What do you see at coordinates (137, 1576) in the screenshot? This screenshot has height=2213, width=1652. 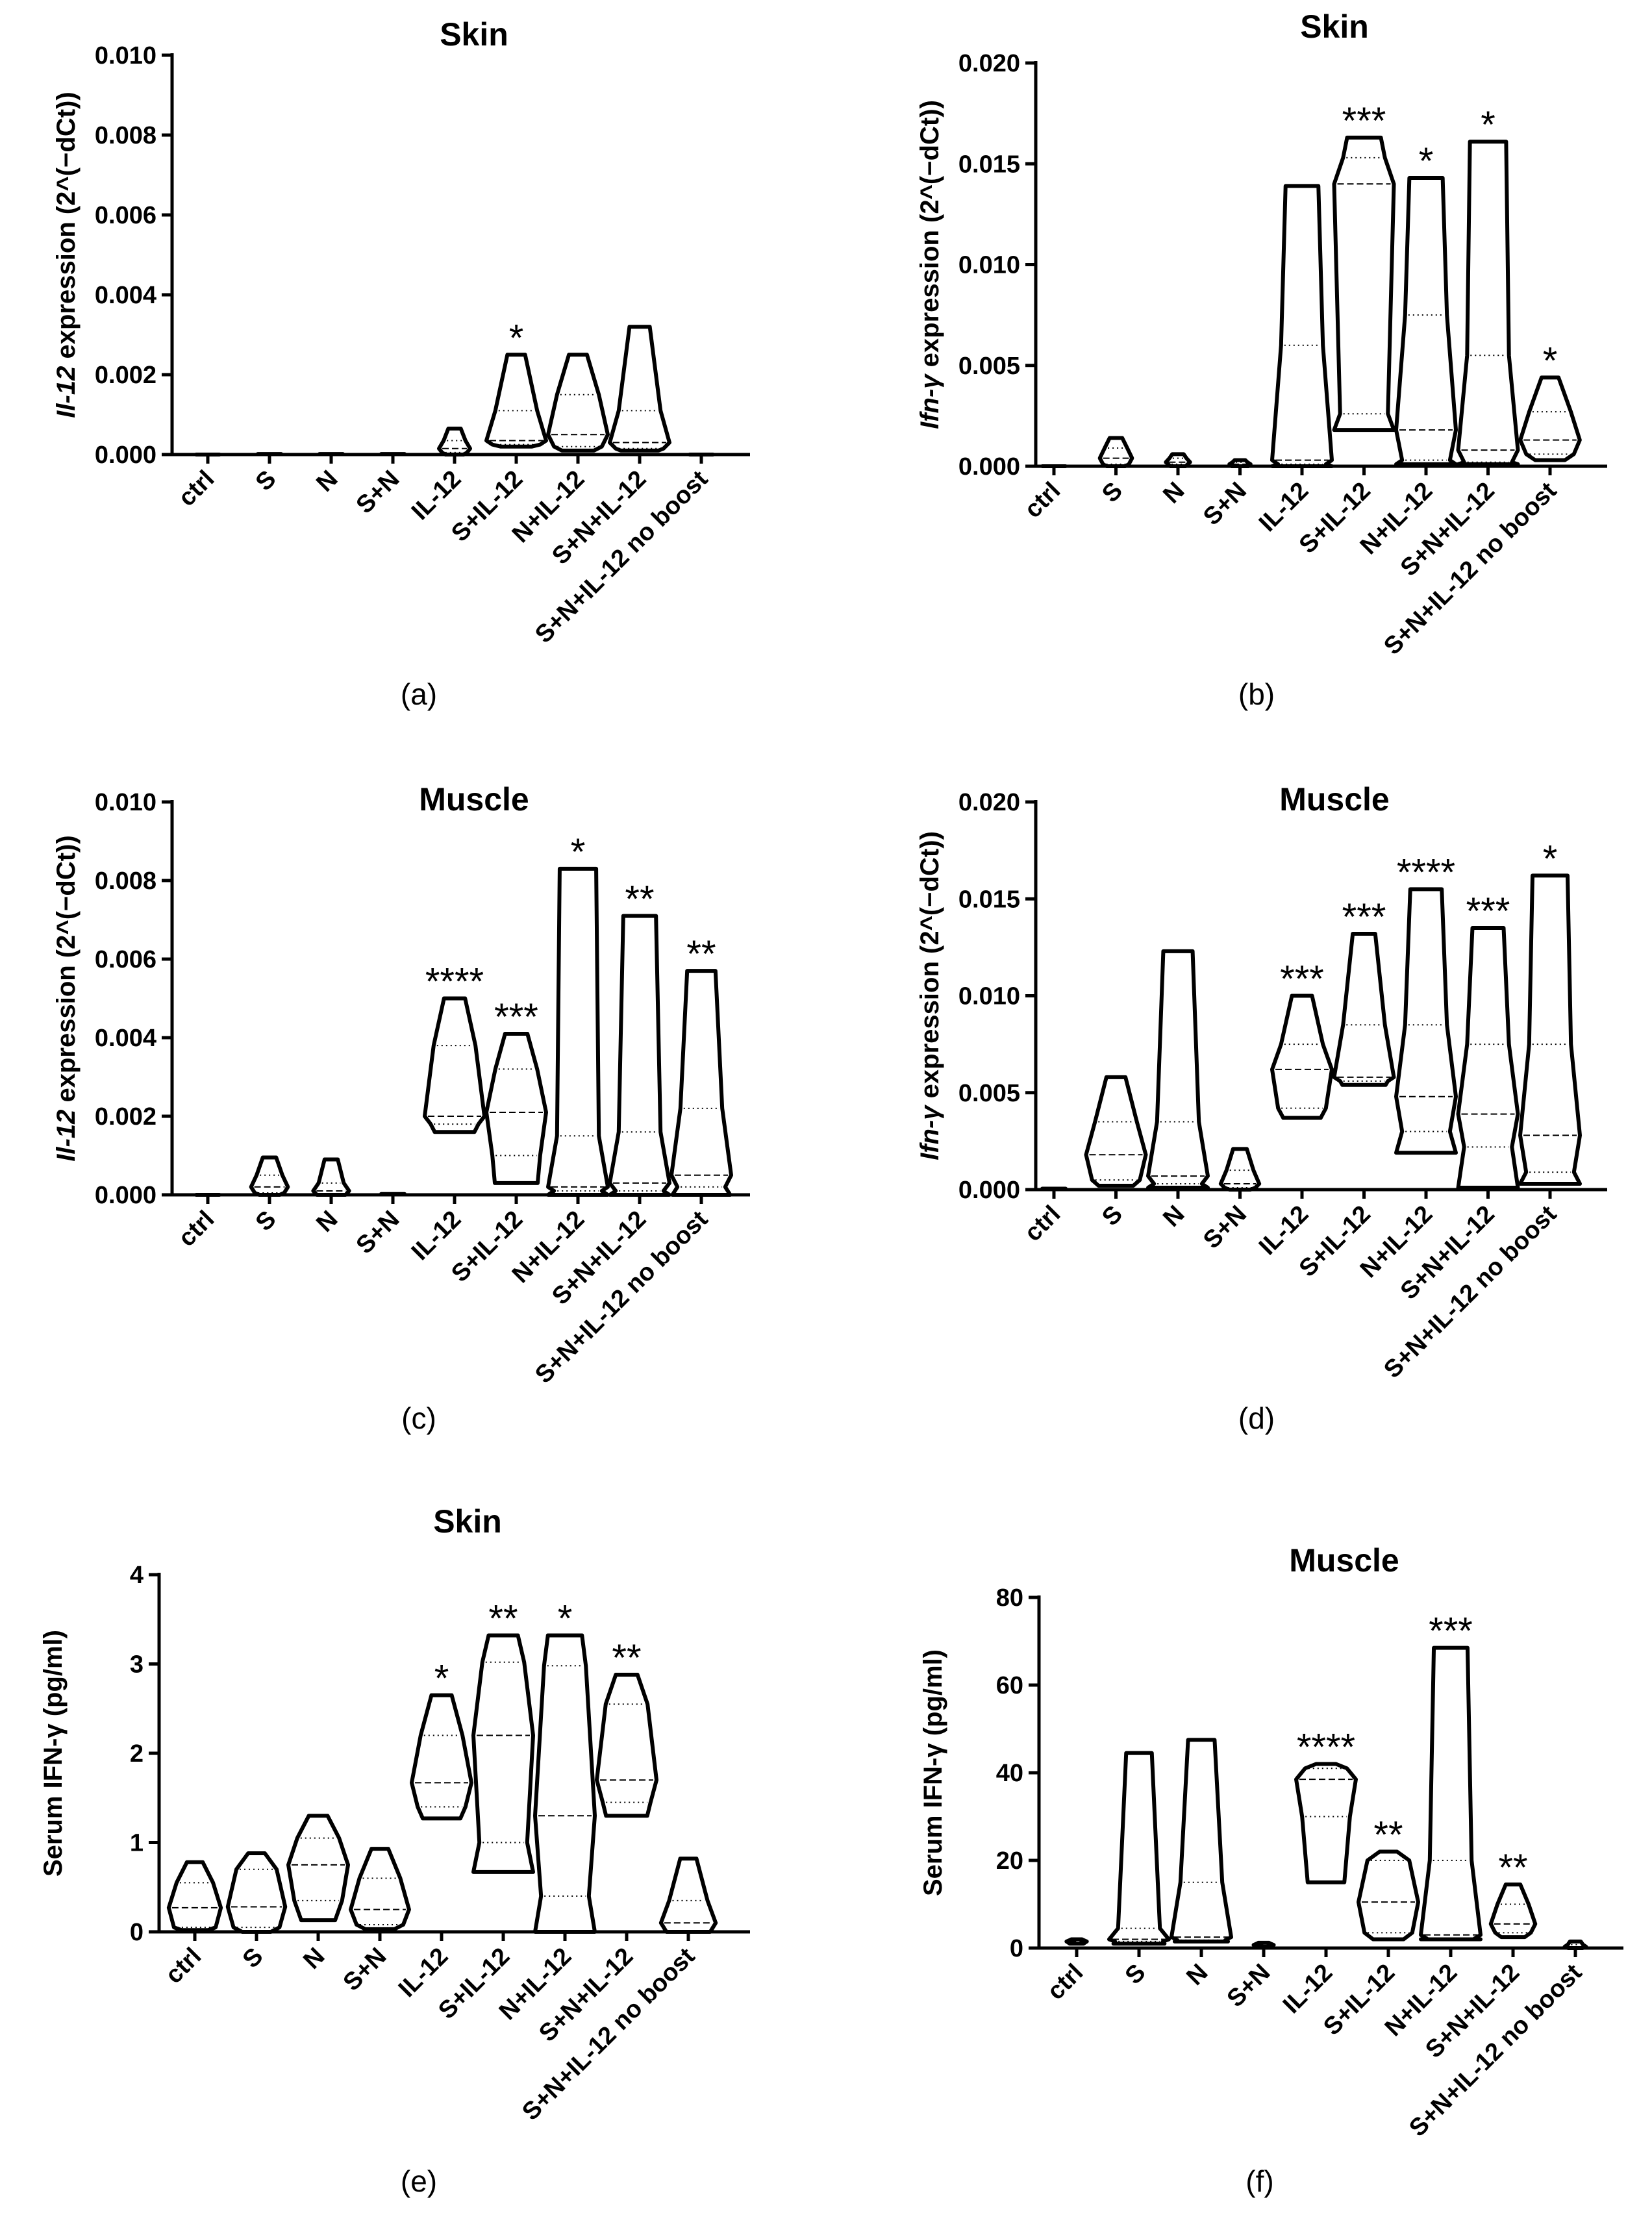 I see `y-tick-label: 4` at bounding box center [137, 1576].